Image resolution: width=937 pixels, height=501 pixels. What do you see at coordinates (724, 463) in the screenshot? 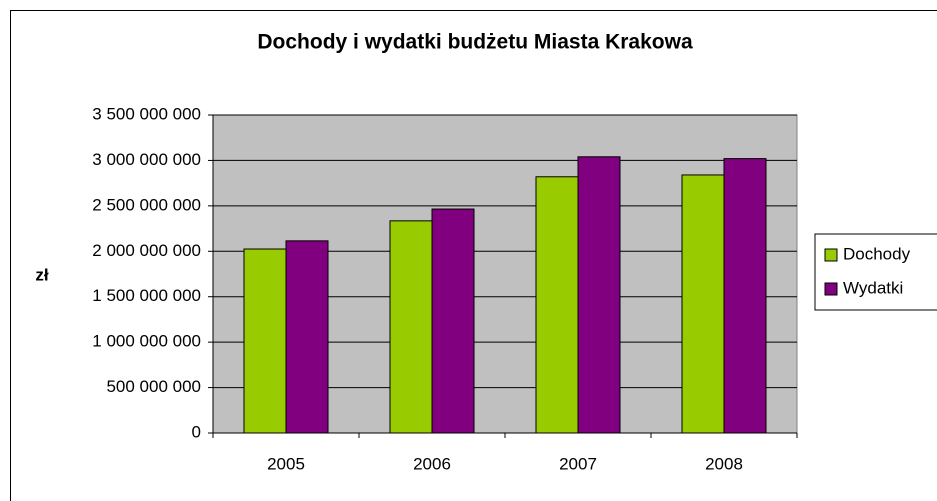
I see `x-tick-label: 2008` at bounding box center [724, 463].